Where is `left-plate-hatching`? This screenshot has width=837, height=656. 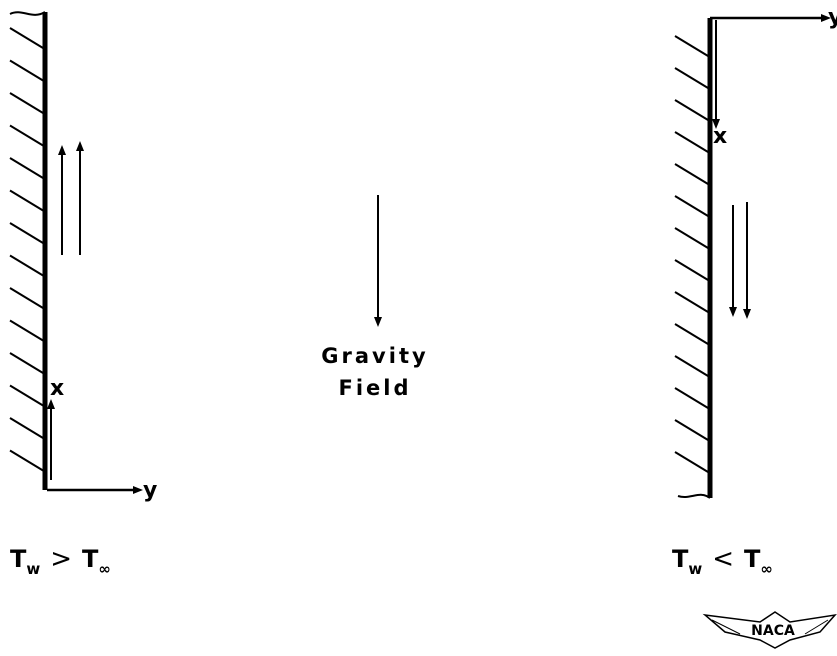
left-plate-hatching is located at coordinates (26, 249).